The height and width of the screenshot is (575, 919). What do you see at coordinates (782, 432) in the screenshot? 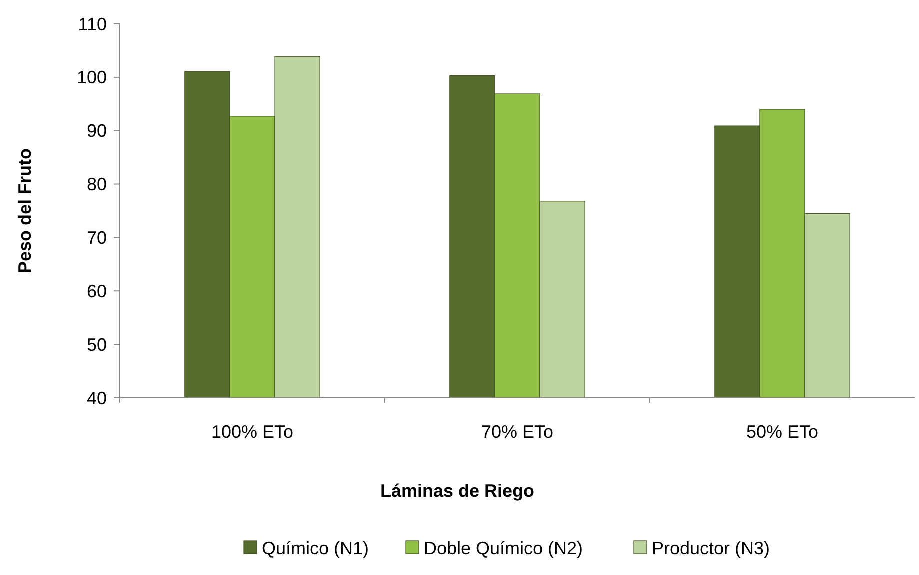
I see `x-tick-label: 50% ETo` at bounding box center [782, 432].